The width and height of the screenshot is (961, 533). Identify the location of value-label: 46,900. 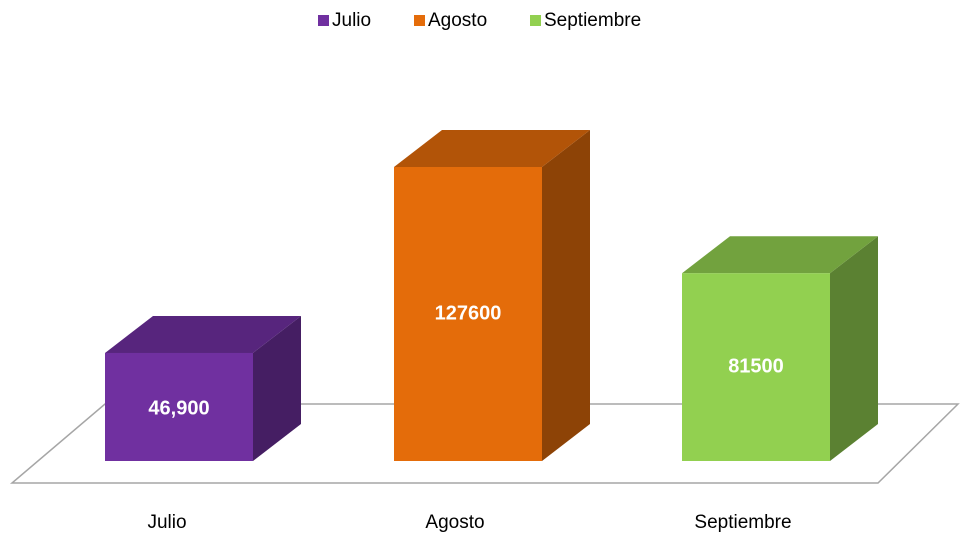
(178, 408).